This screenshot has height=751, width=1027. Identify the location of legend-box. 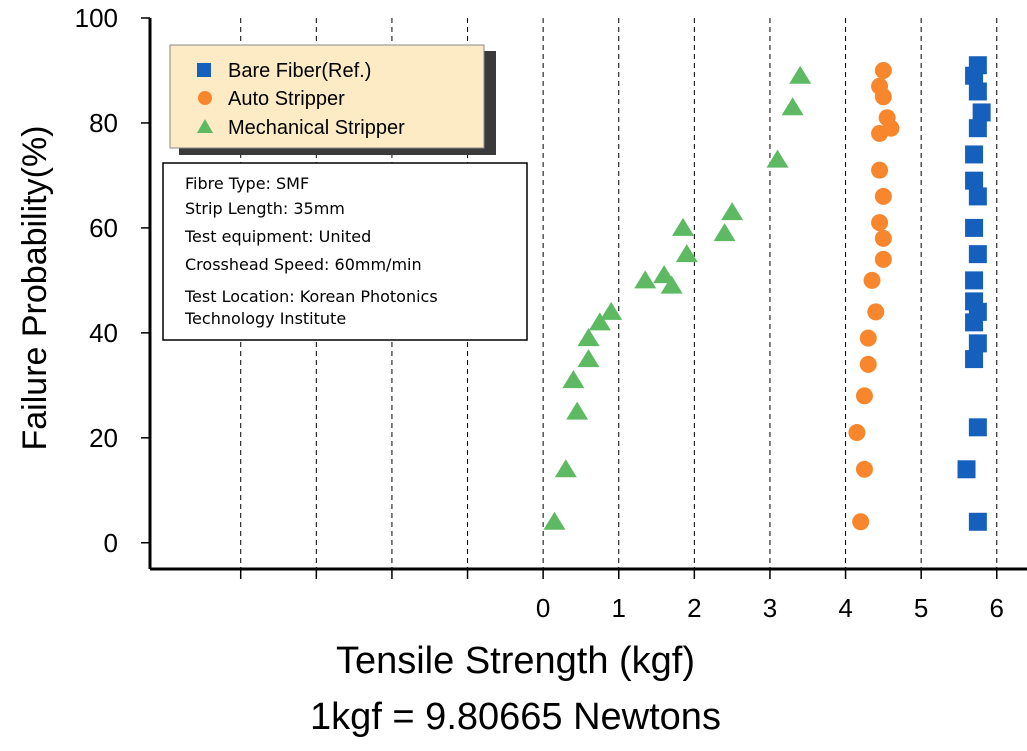
(327, 96).